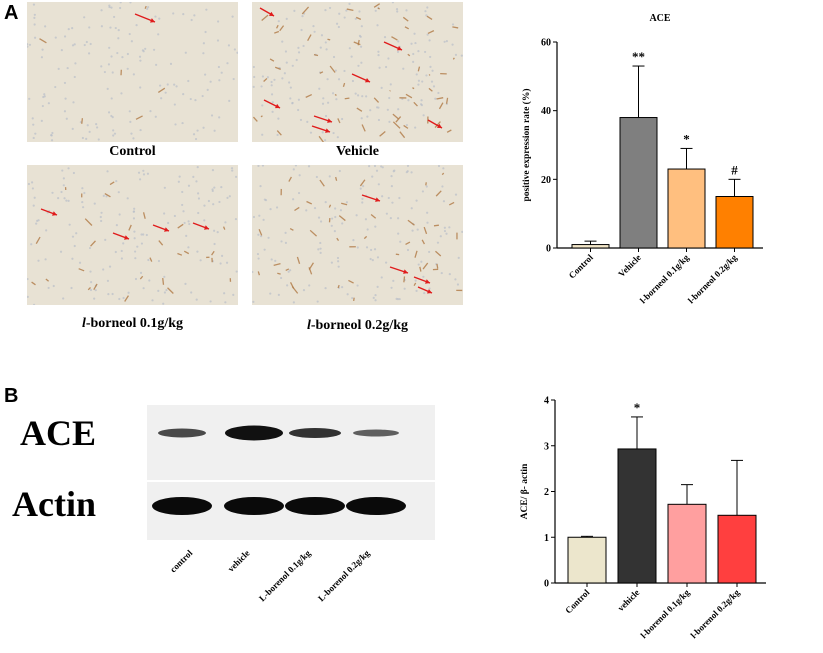 The height and width of the screenshot is (653, 823). What do you see at coordinates (629, 600) in the screenshot?
I see `x-tick-label: vehicle` at bounding box center [629, 600].